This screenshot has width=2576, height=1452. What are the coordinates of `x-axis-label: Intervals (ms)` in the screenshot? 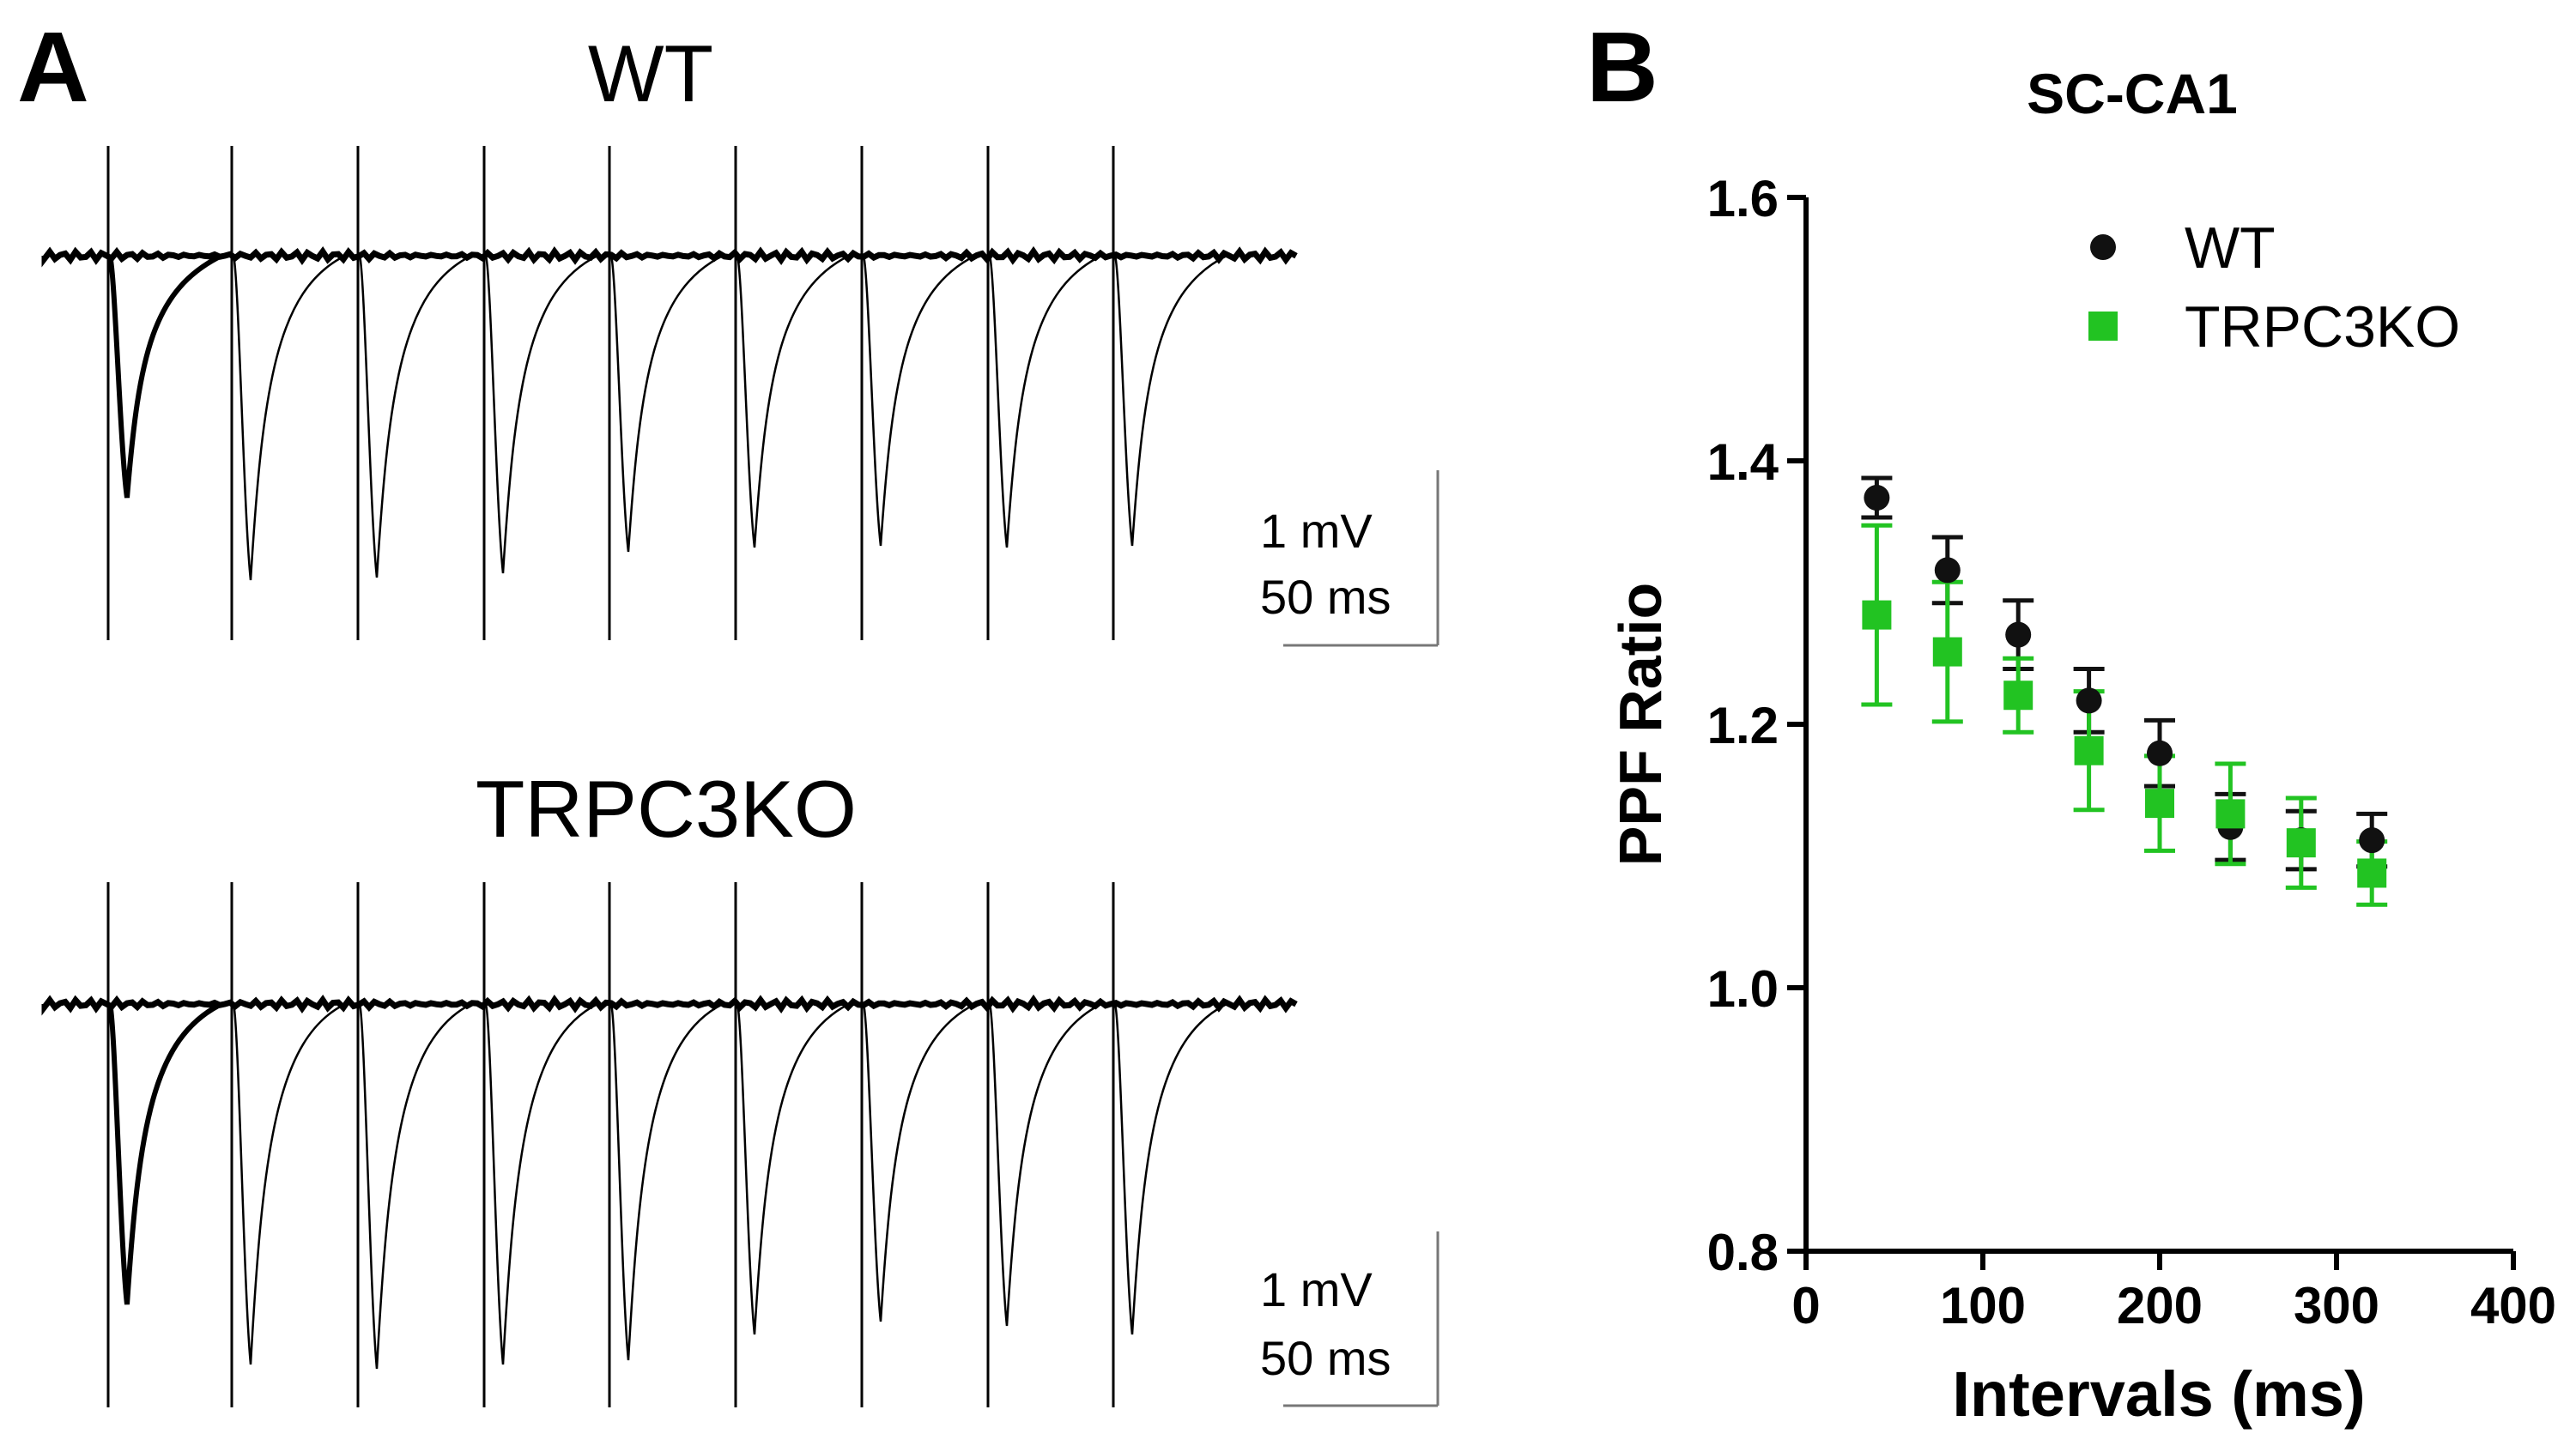 It's located at (2158, 1394).